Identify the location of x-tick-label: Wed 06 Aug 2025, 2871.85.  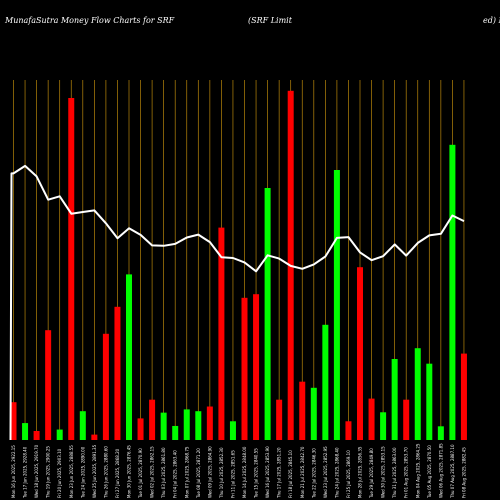
(440, 470).